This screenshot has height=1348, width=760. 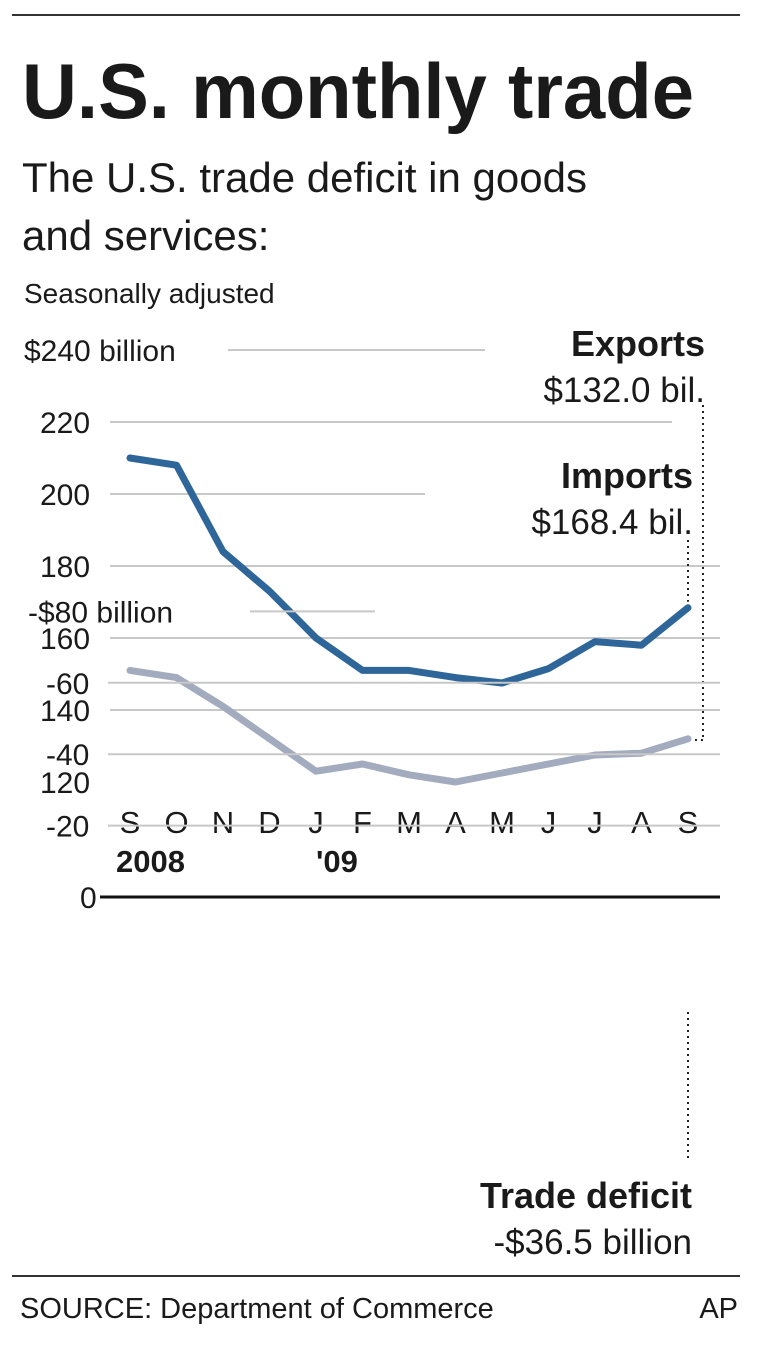 What do you see at coordinates (67, 684) in the screenshot?
I see `y-tick-label: -60` at bounding box center [67, 684].